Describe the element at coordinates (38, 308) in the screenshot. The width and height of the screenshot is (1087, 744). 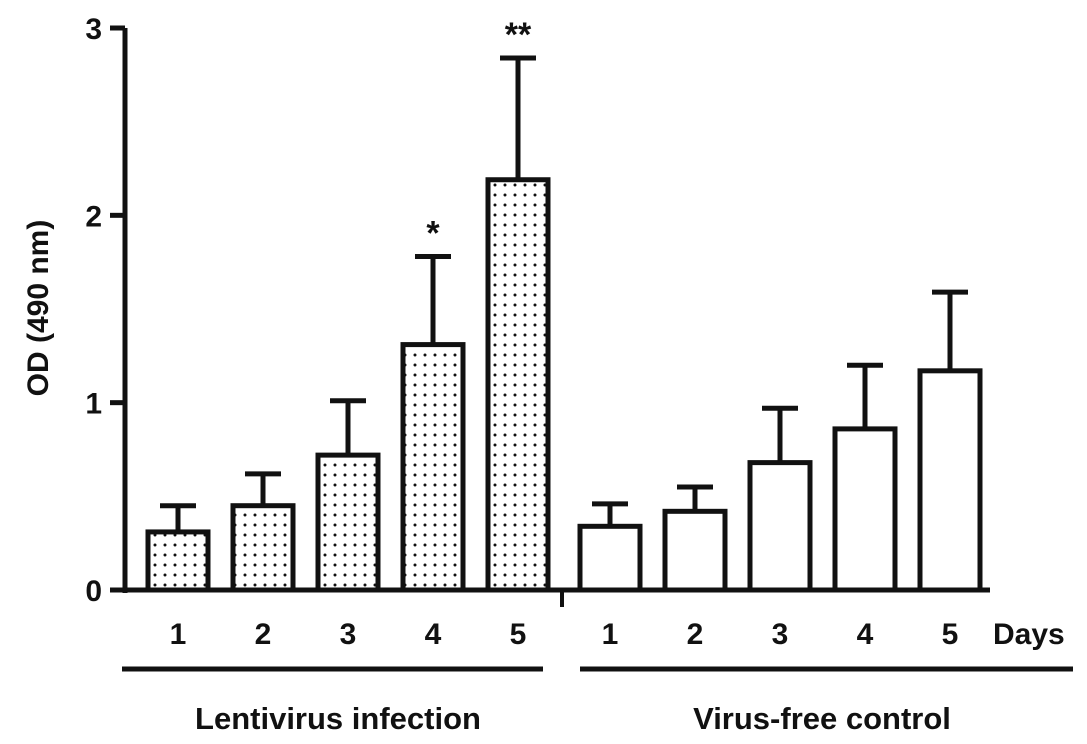
I see `y-axis-label: OD (490 nm)` at that location.